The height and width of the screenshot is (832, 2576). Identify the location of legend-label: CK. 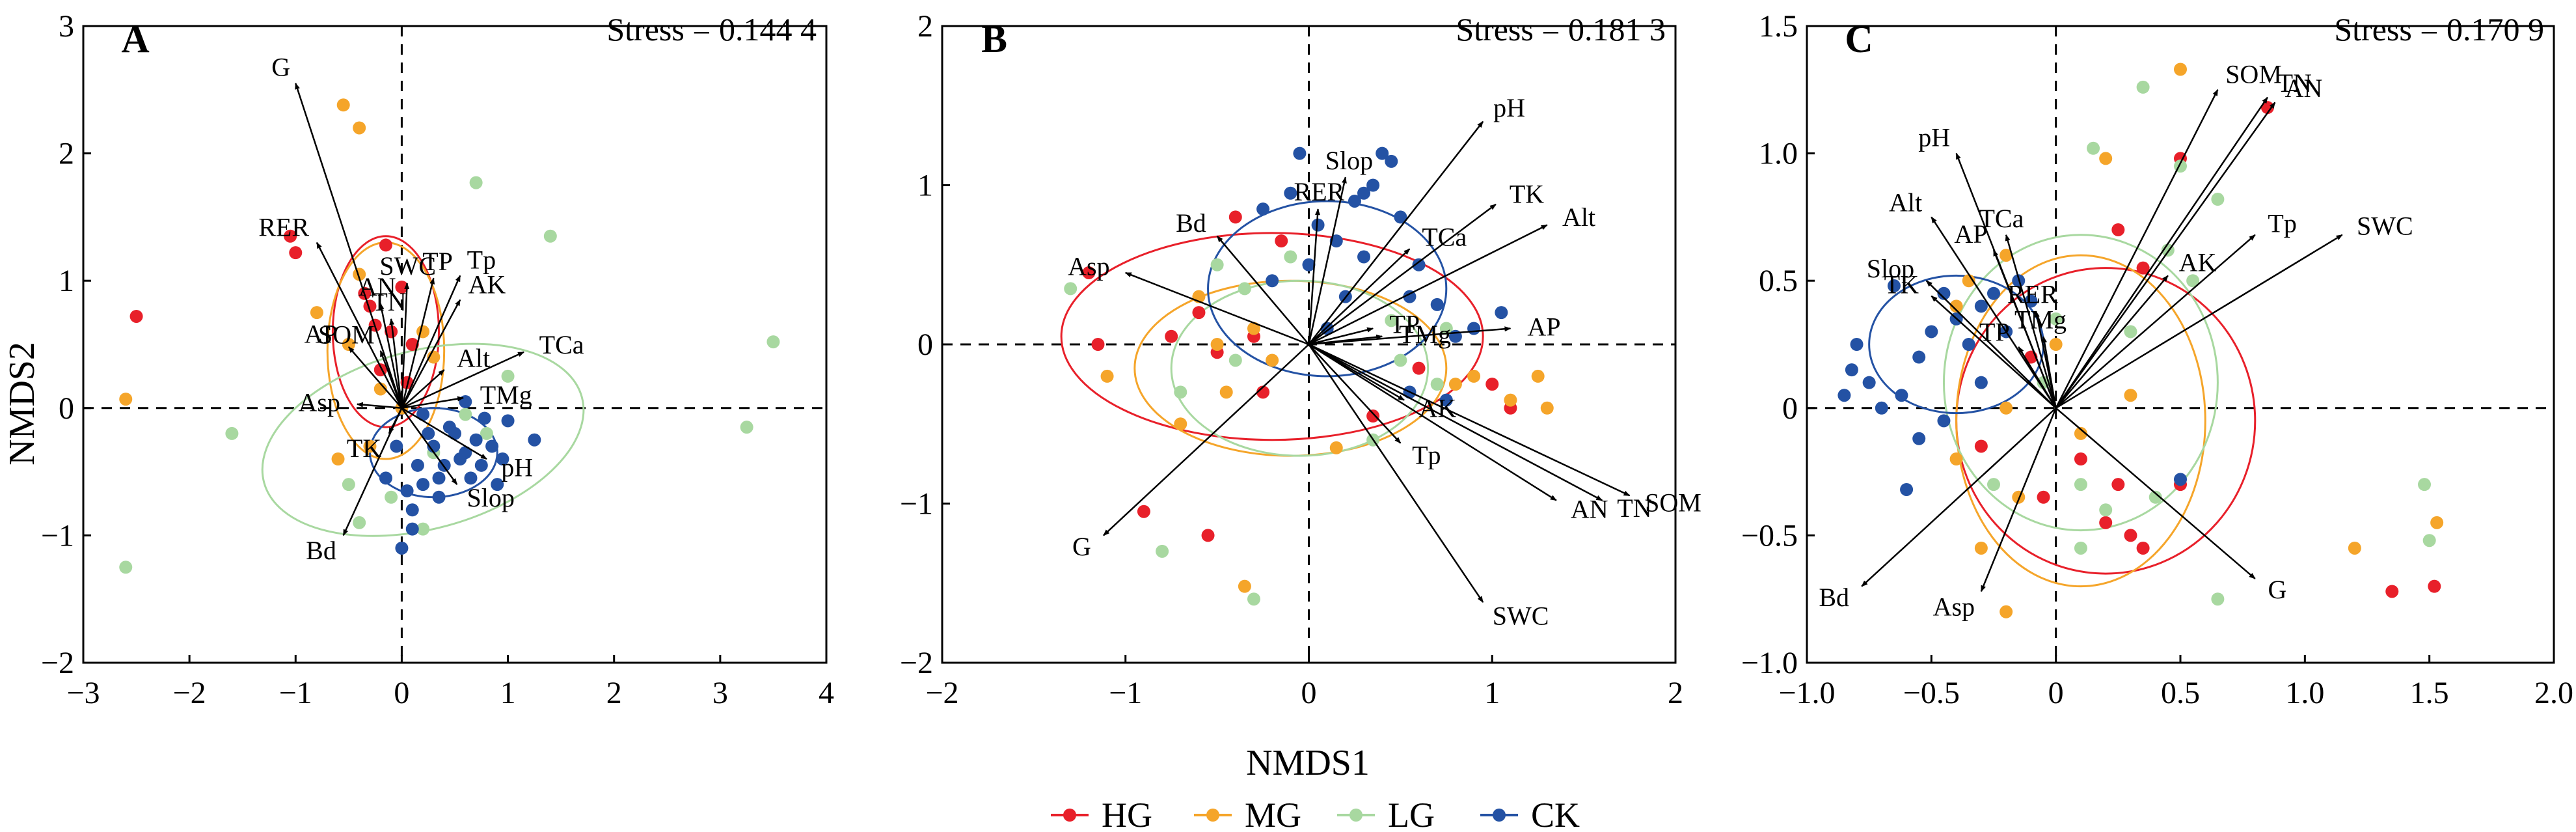
(1555, 814).